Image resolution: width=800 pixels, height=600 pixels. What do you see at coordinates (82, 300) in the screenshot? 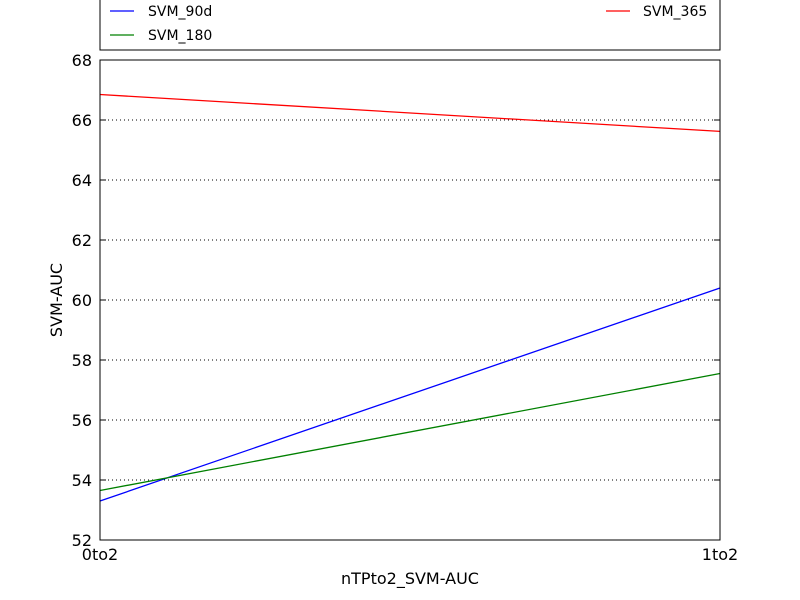
I see `y-tick-label-4: 60` at bounding box center [82, 300].